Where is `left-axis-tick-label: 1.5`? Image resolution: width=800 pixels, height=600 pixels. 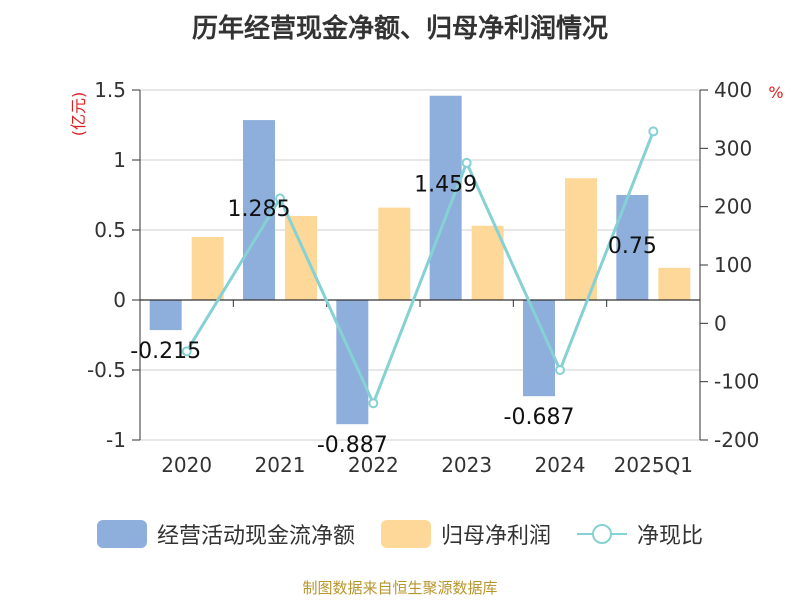
left-axis-tick-label: 1.5 is located at coordinates (110, 90).